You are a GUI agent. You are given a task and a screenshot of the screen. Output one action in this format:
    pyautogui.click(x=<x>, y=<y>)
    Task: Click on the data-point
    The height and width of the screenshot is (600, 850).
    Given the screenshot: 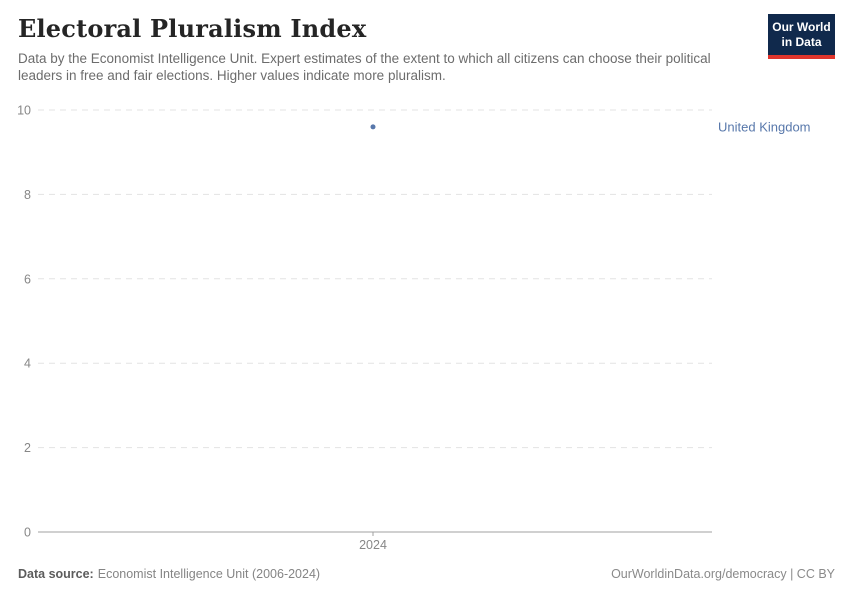 What is the action you would take?
    pyautogui.click(x=373, y=127)
    